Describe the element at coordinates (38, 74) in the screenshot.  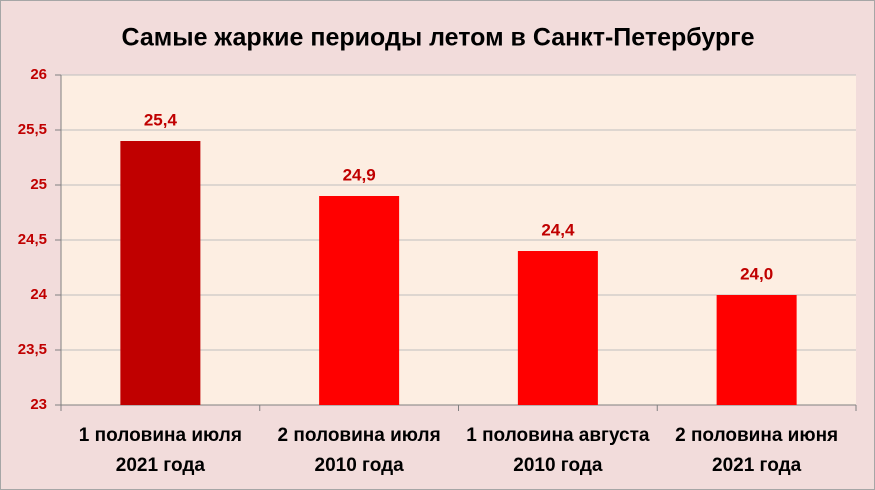
I see `y-tick-label: 26` at that location.